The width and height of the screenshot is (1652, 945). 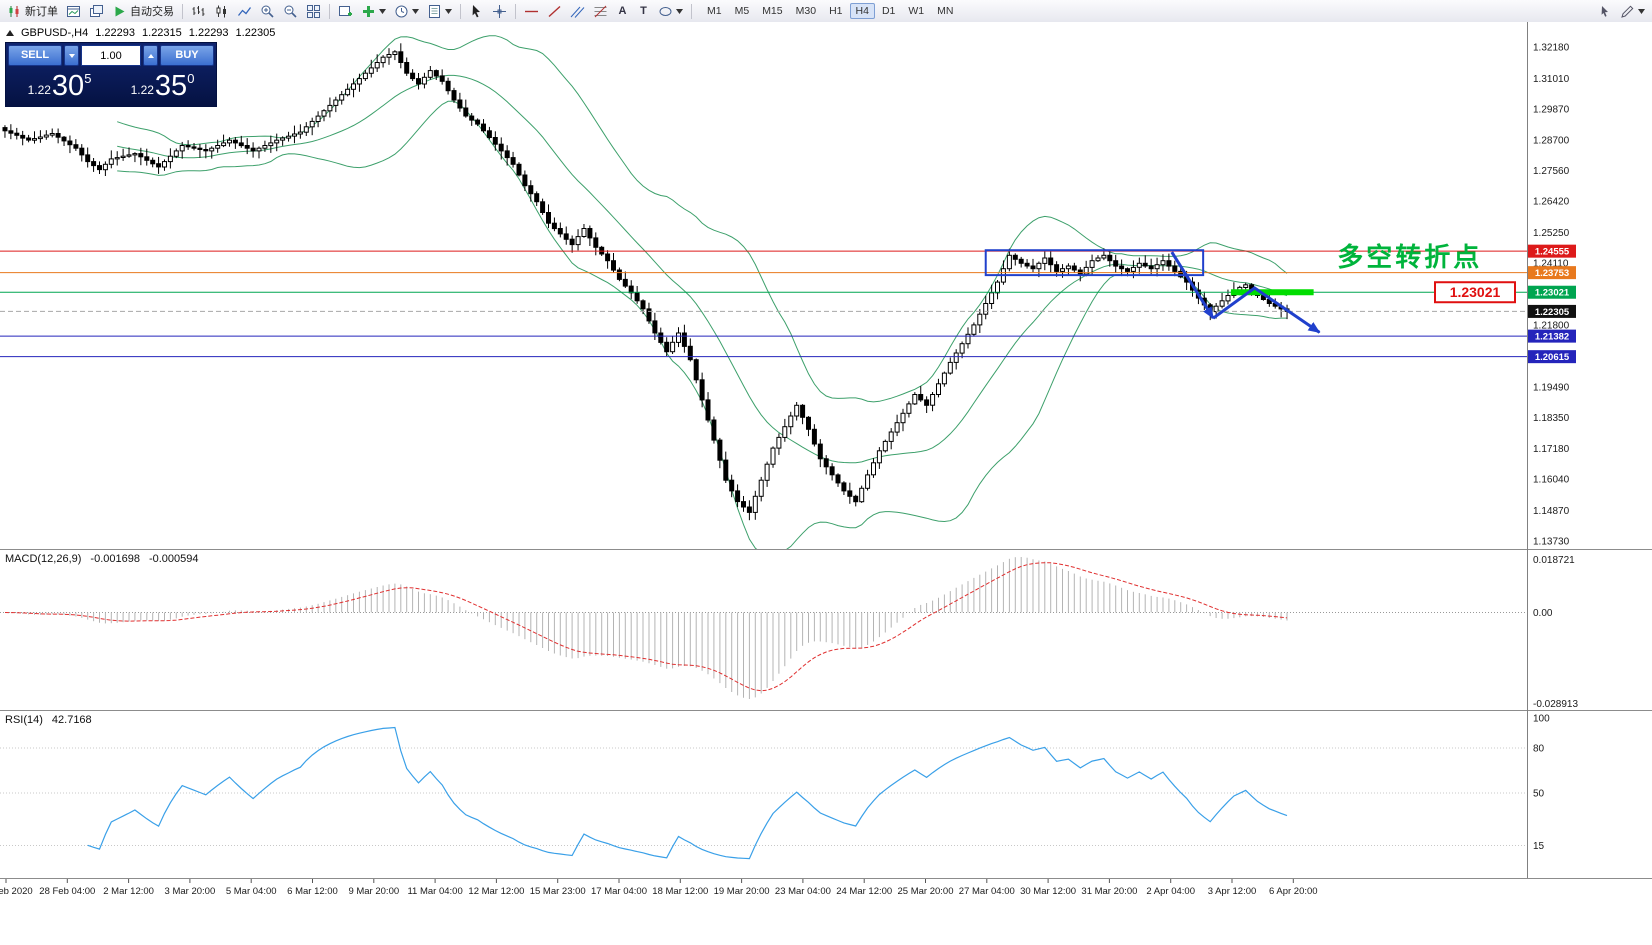 I want to click on timeframe-M5: M5, so click(x=742, y=11).